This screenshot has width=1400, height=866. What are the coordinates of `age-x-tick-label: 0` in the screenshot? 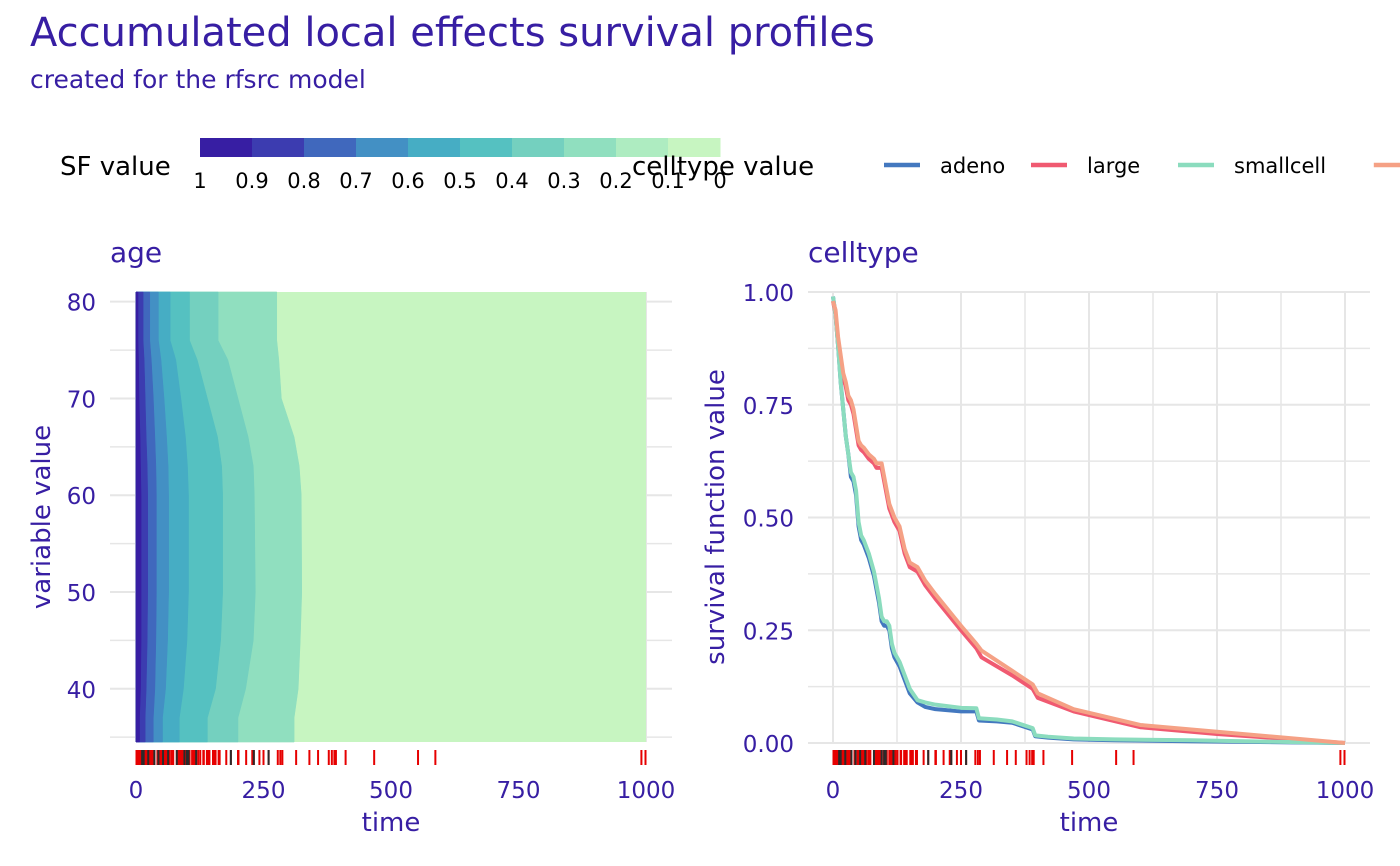 It's located at (136, 791).